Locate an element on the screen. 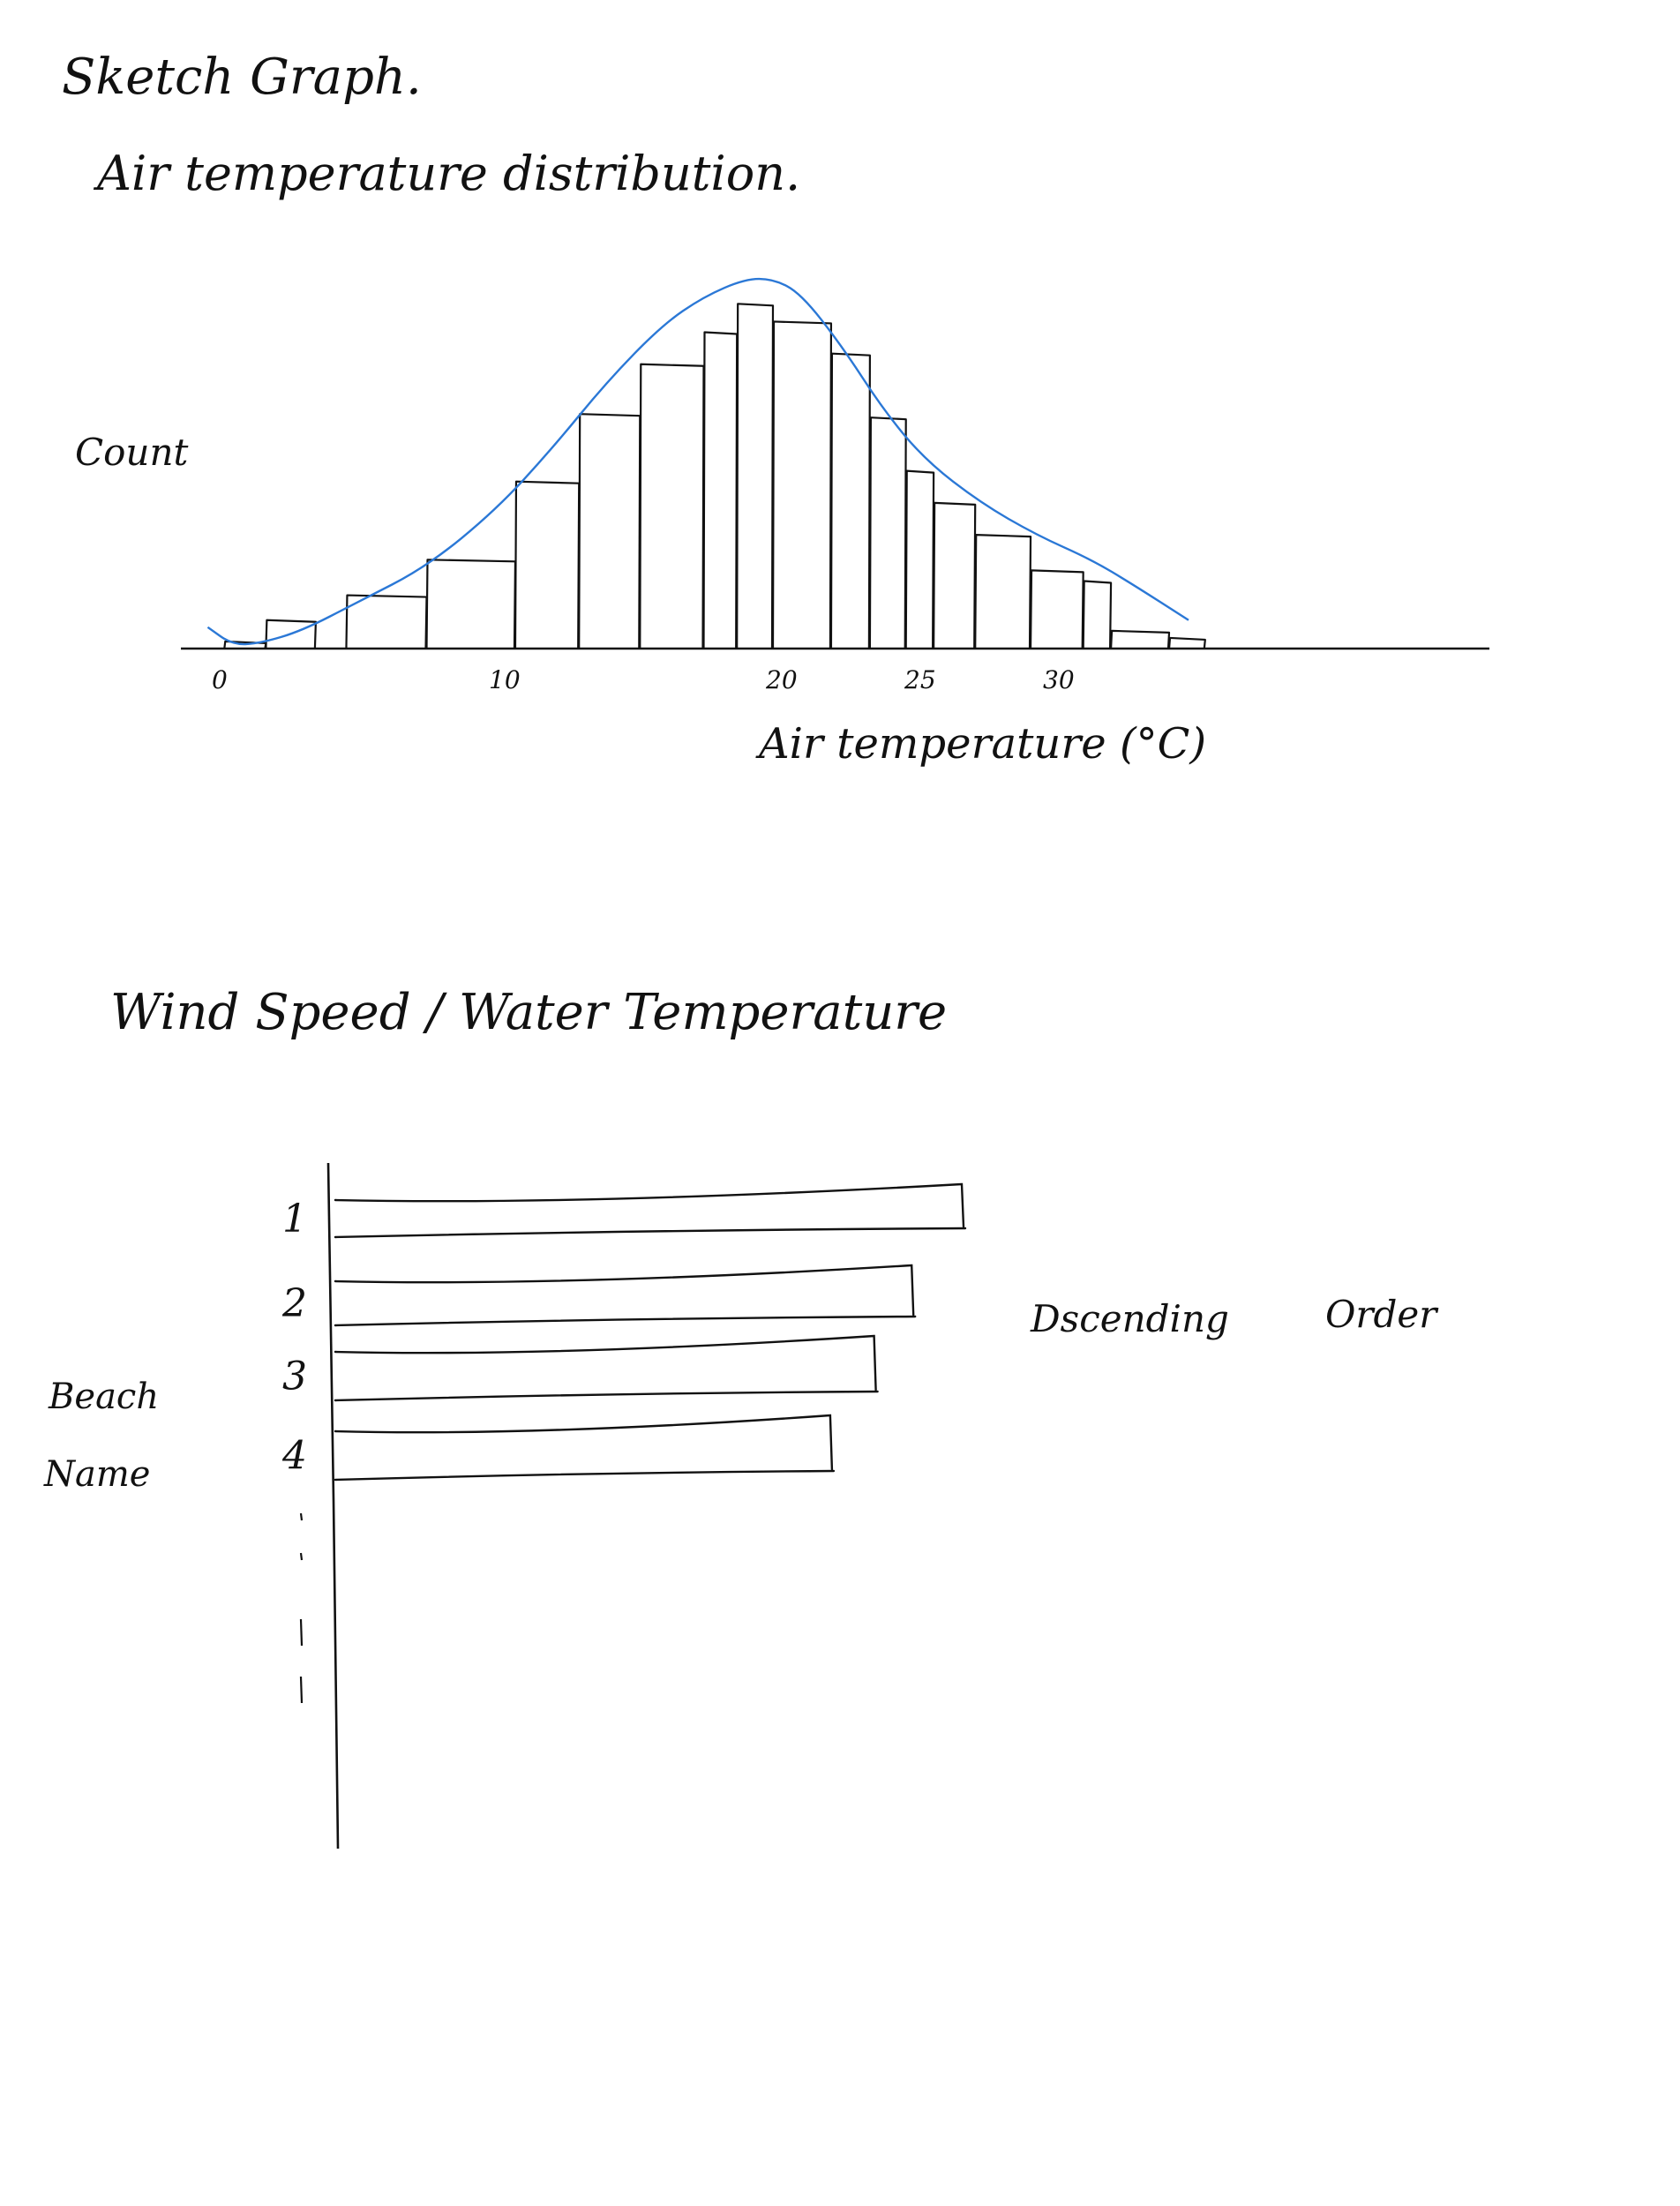  histogram-x-tick-label: 30 is located at coordinates (1059, 679).